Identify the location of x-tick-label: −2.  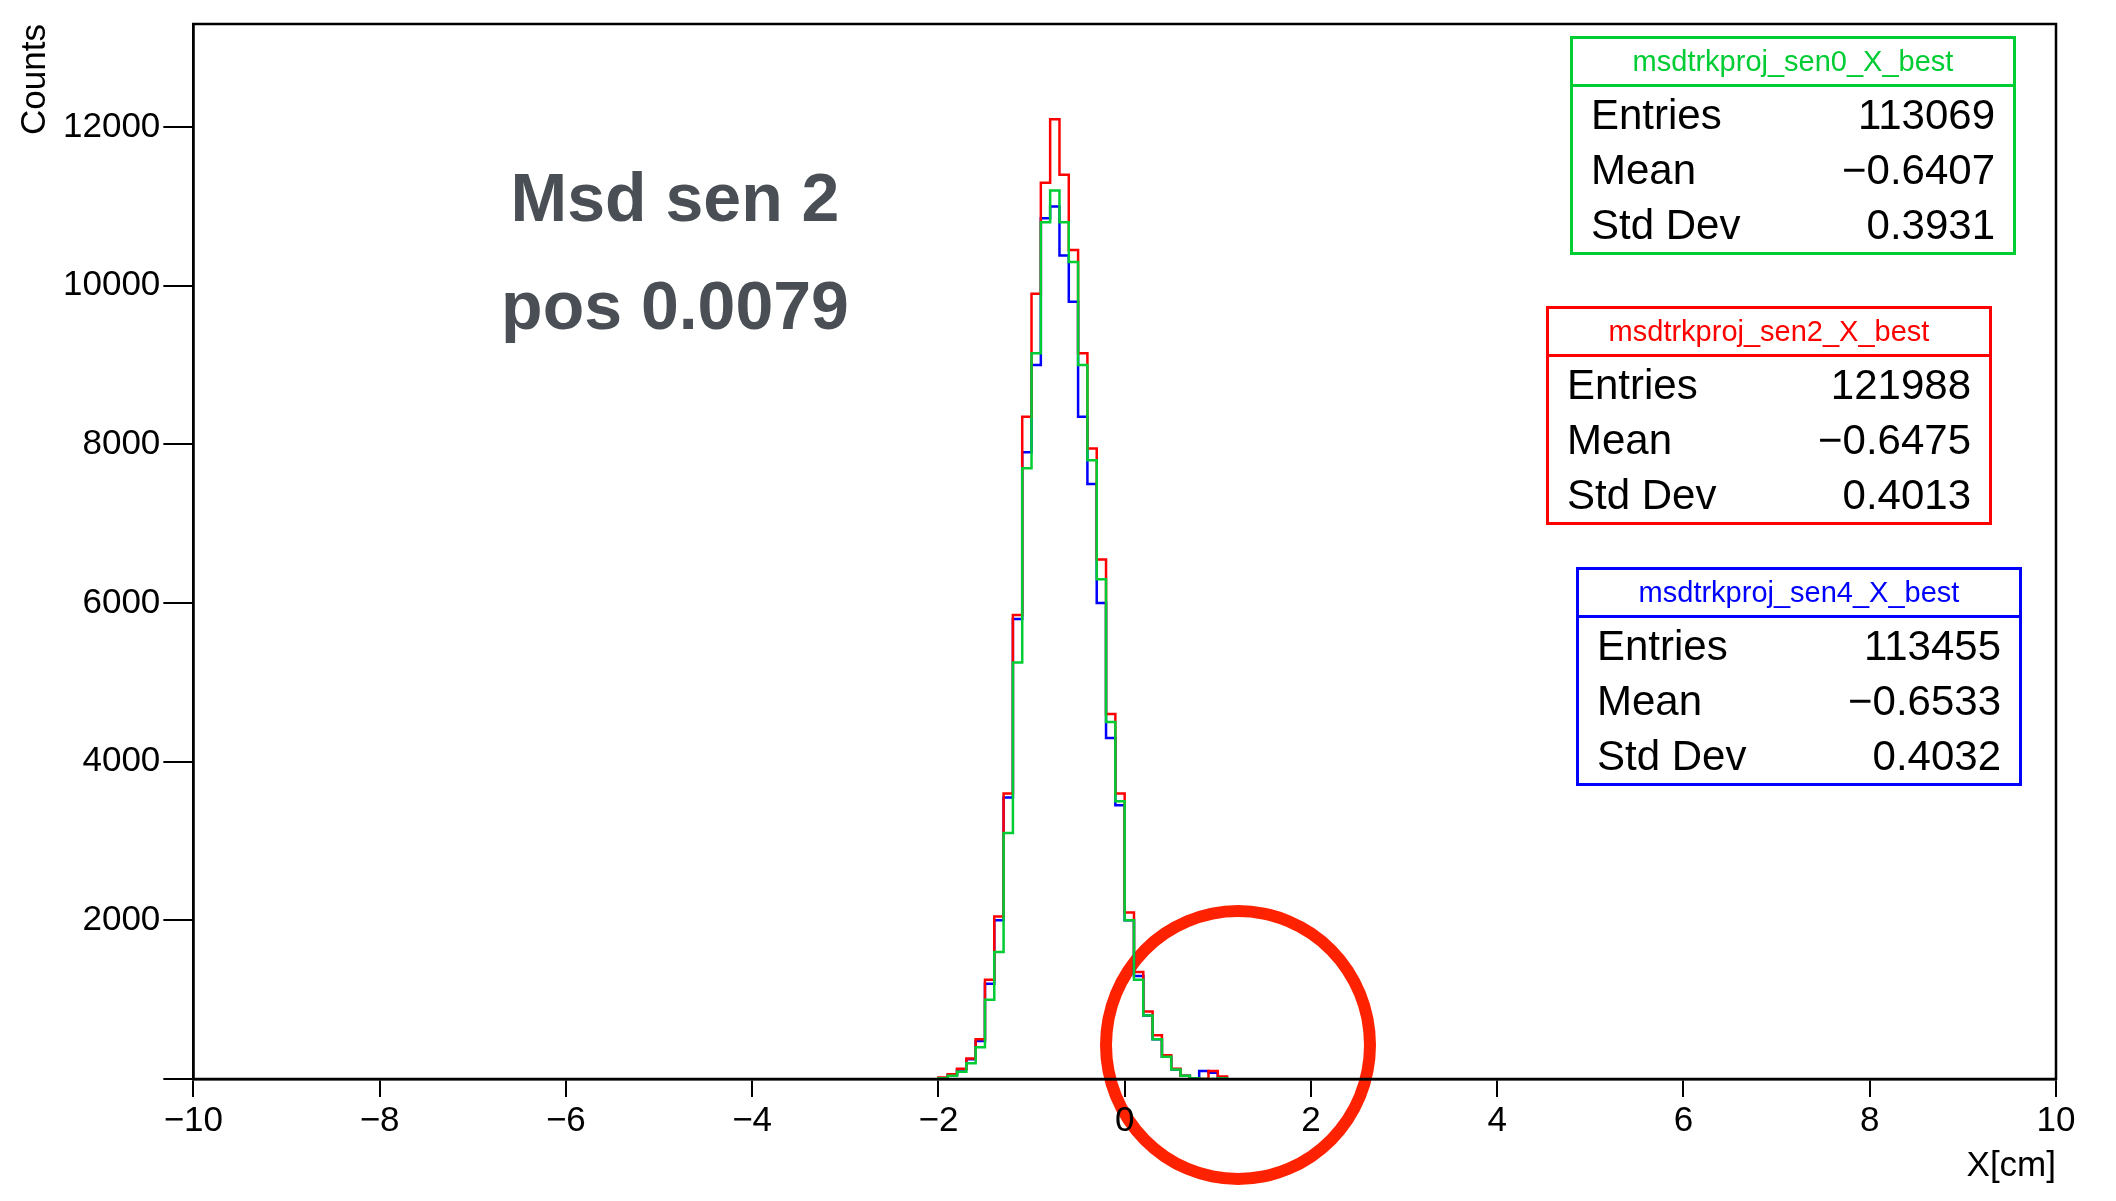
(938, 1118).